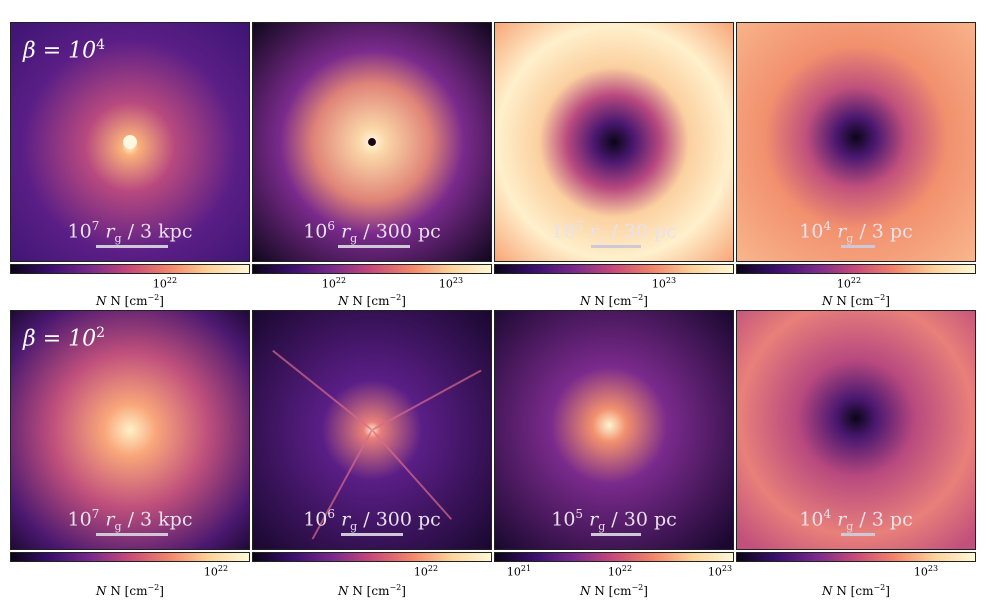  I want to click on colorbar-tick: 1021, so click(519, 571).